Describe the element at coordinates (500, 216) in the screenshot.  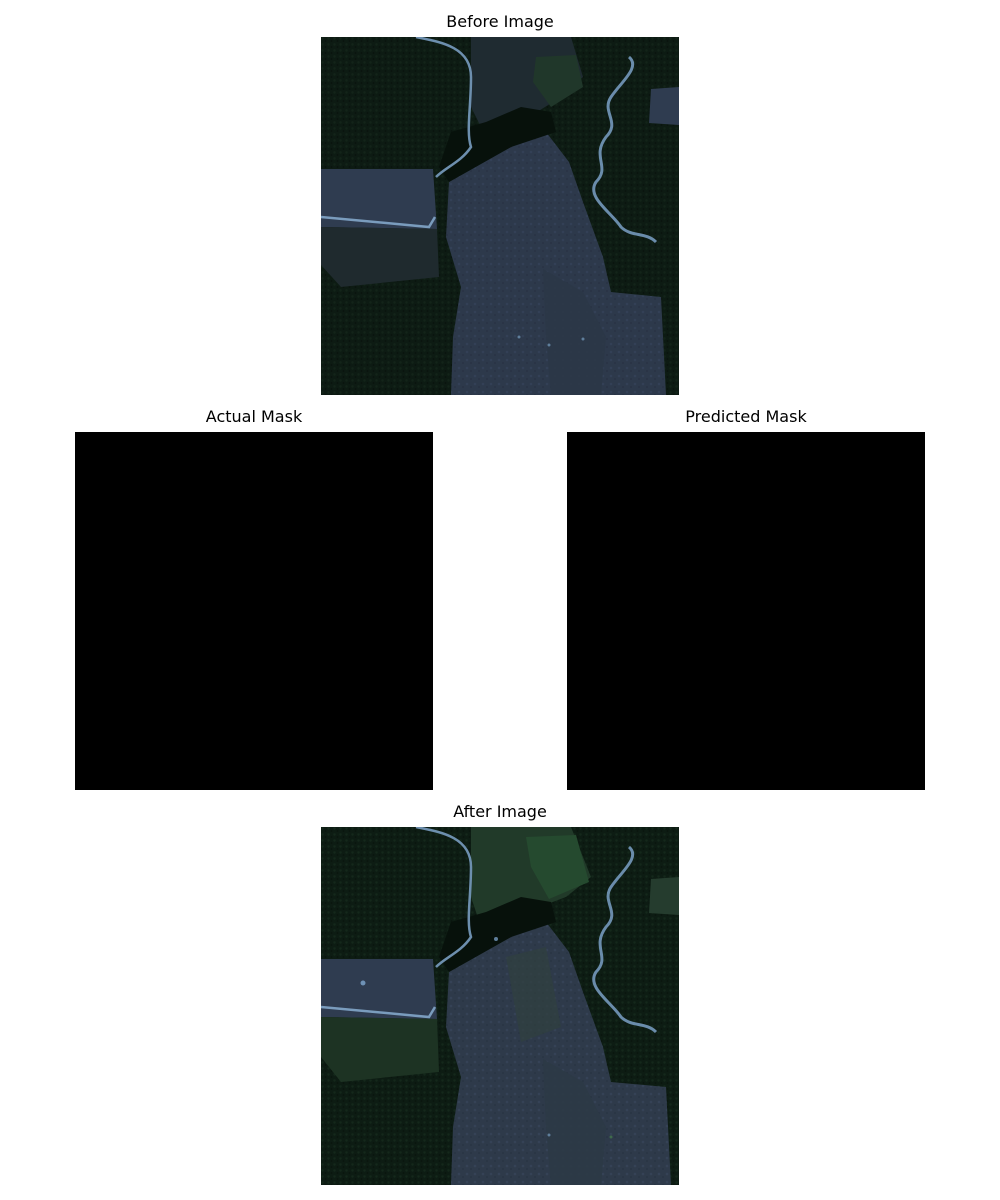
I see `before-image` at that location.